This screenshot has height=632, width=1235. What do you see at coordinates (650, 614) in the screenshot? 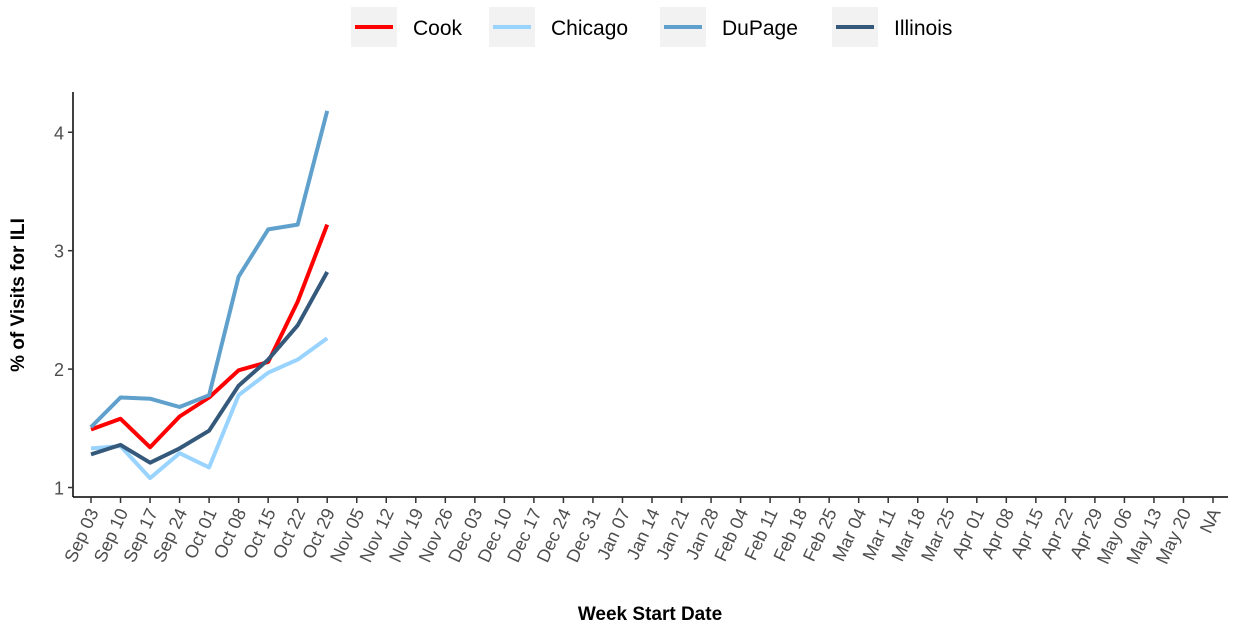
I see `x-axis-title: Week Start Date` at bounding box center [650, 614].